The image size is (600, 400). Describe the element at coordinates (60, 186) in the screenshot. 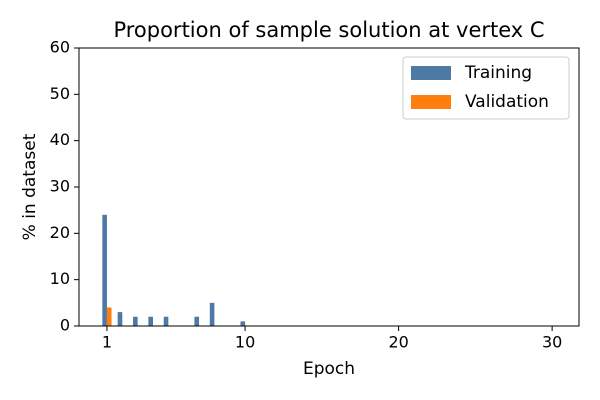

I see `y-tick-label: 30` at that location.